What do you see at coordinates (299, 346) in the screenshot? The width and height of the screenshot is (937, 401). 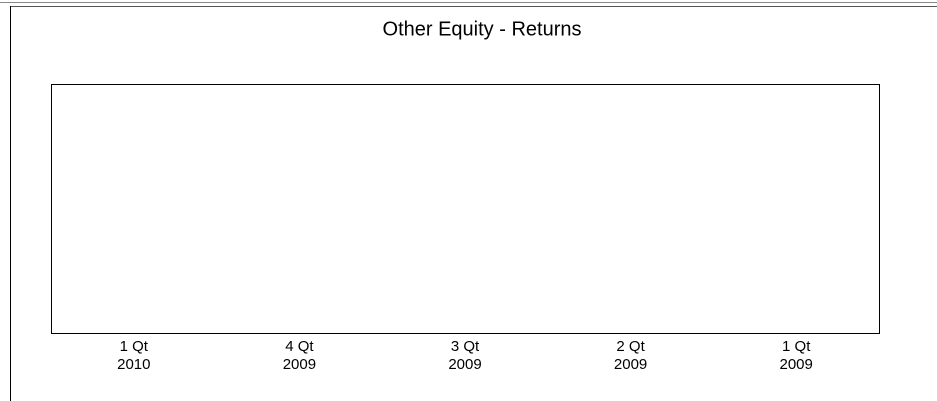 I see `x-tick-label: 4 Qt` at bounding box center [299, 346].